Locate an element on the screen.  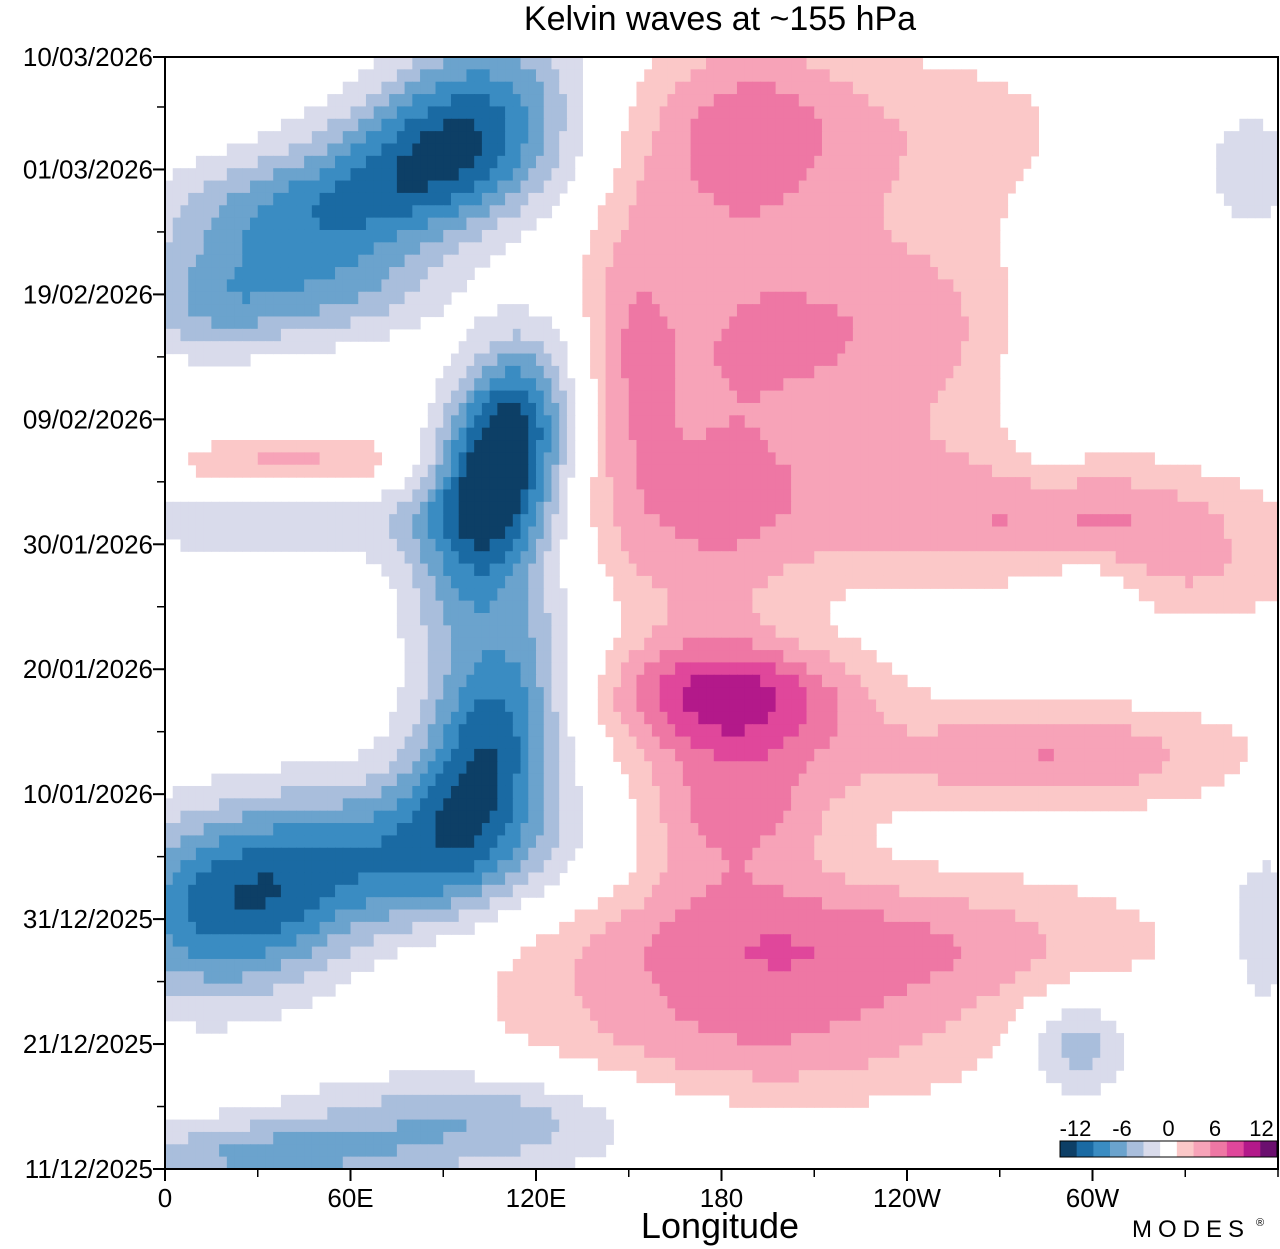
chart-title: Kelvin waves at ~155 hPa is located at coordinates (720, 19).